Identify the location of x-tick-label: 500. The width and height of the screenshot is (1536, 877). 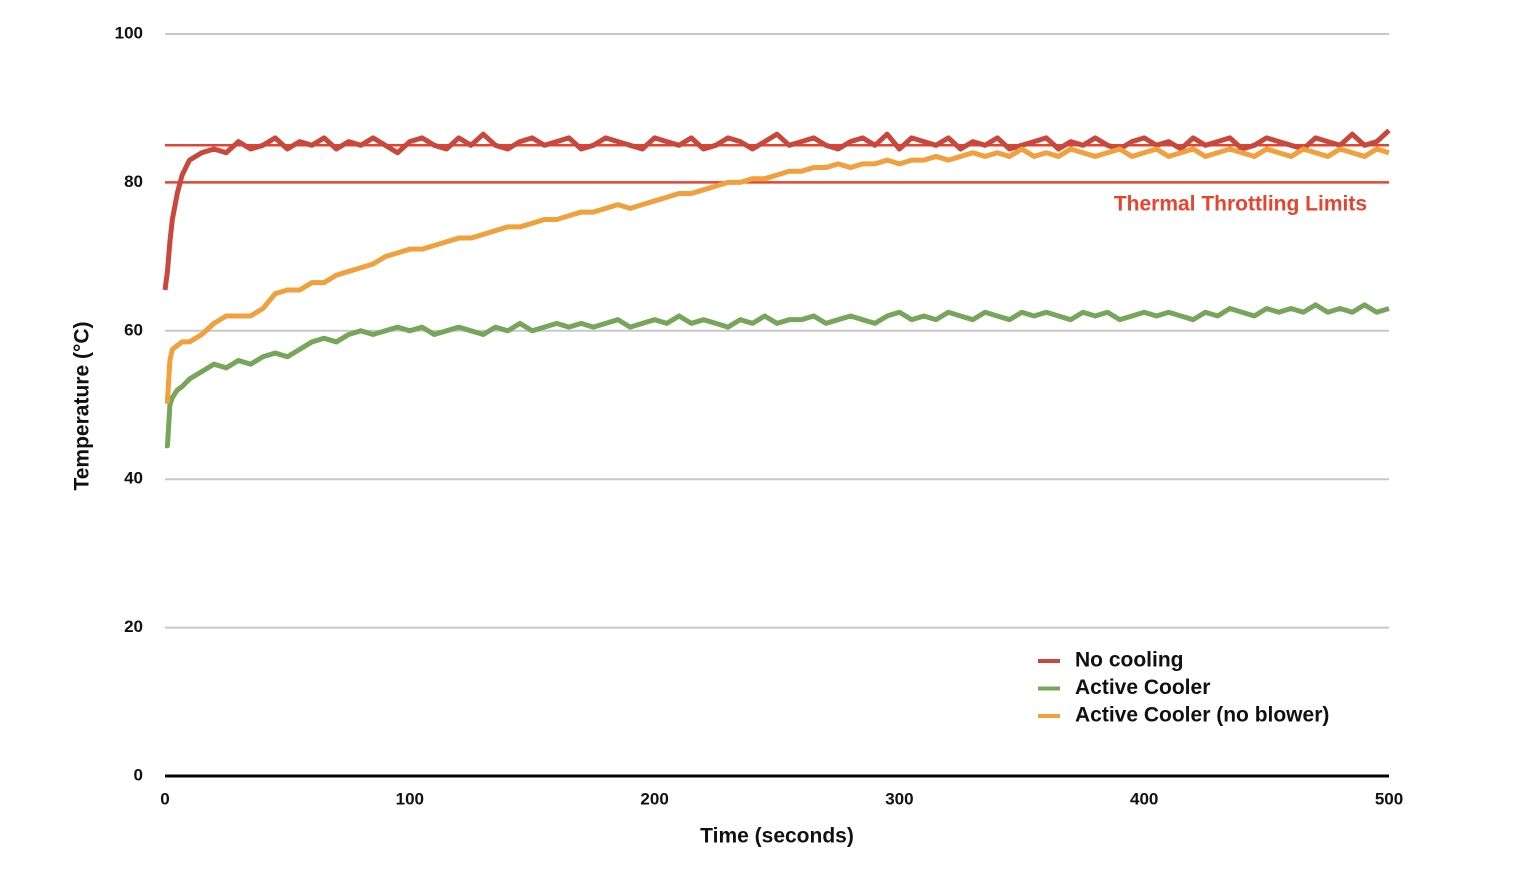
(1389, 798).